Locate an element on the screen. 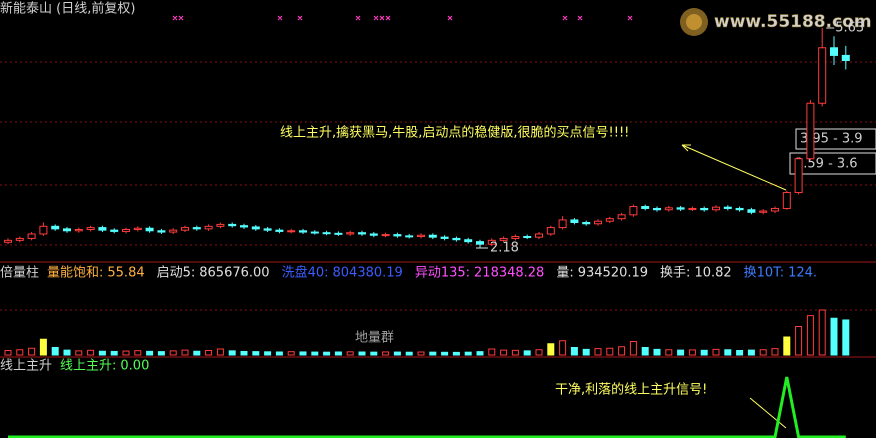 The width and height of the screenshot is (876, 438). watermark: www.55188.com is located at coordinates (793, 22).